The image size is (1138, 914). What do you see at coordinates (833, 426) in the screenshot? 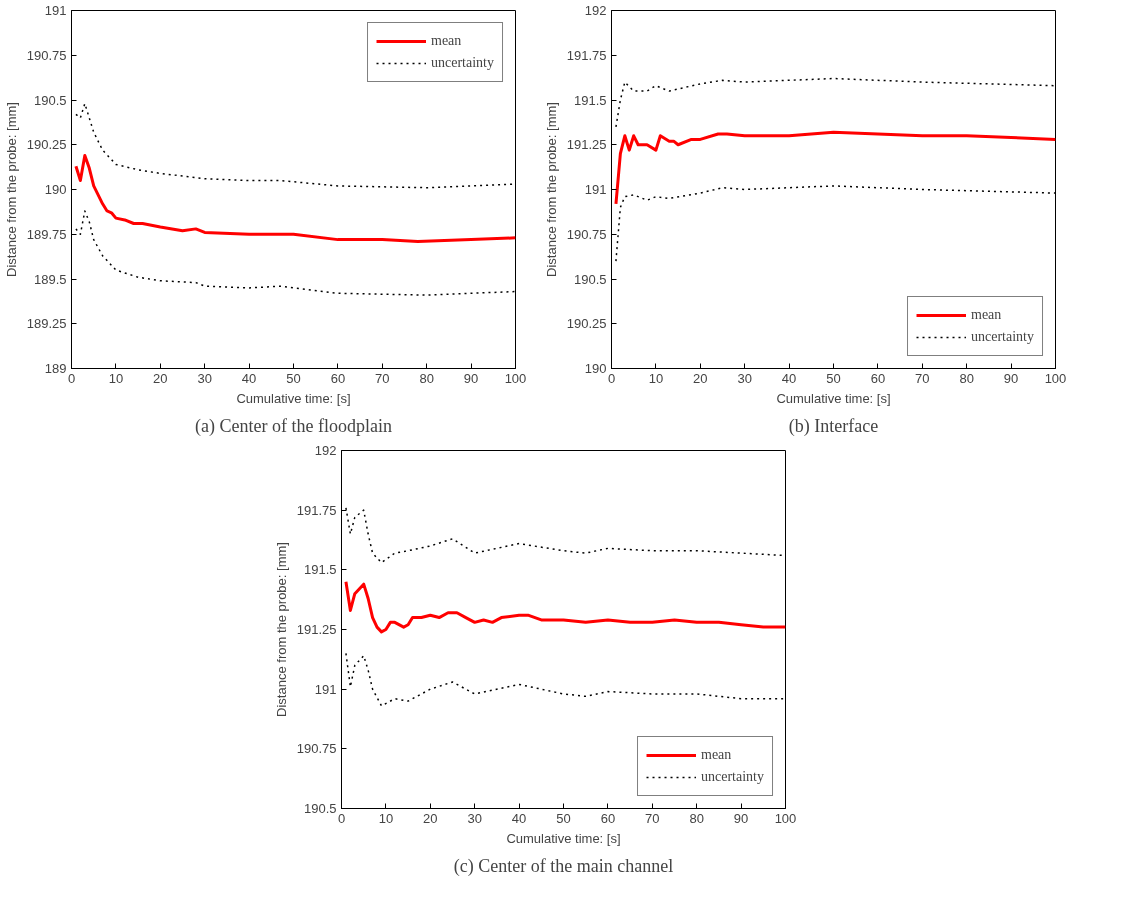
I see `text: (b) Interface` at bounding box center [833, 426].